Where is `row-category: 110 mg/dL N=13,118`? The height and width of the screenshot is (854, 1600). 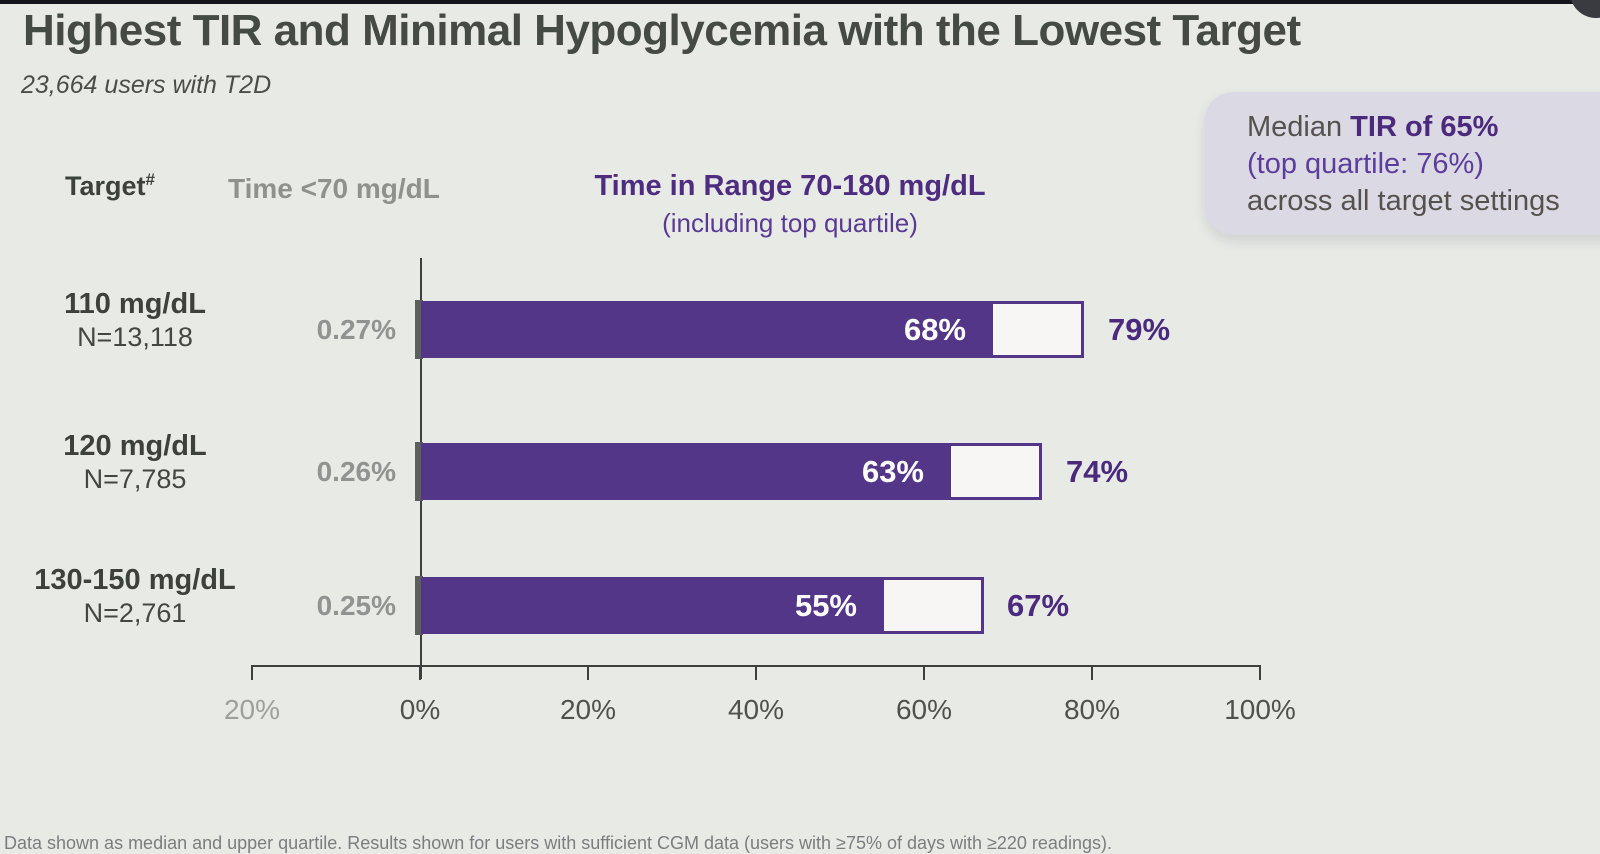 row-category: 110 mg/dL N=13,118 is located at coordinates (135, 320).